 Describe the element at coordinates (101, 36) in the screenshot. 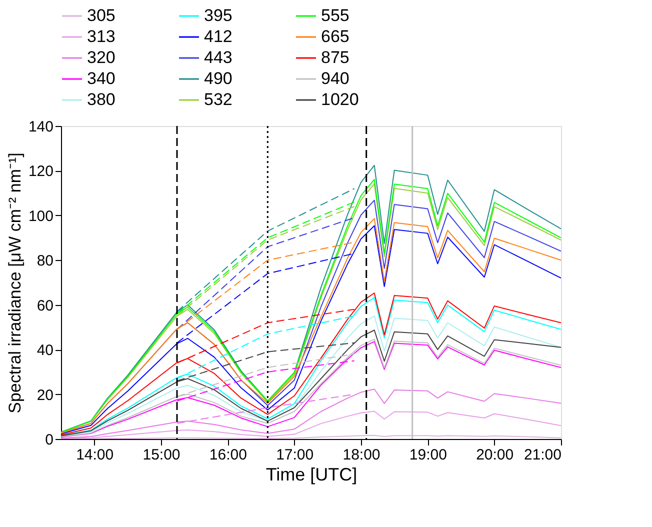

I see `legend-label: 313` at that location.